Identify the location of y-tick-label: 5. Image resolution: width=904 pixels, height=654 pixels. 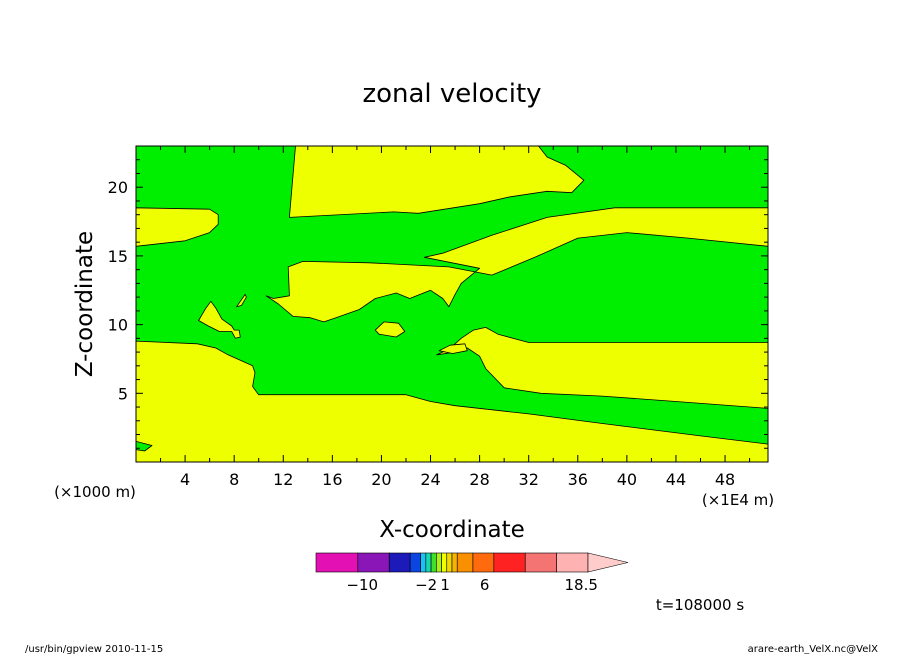
(123, 393).